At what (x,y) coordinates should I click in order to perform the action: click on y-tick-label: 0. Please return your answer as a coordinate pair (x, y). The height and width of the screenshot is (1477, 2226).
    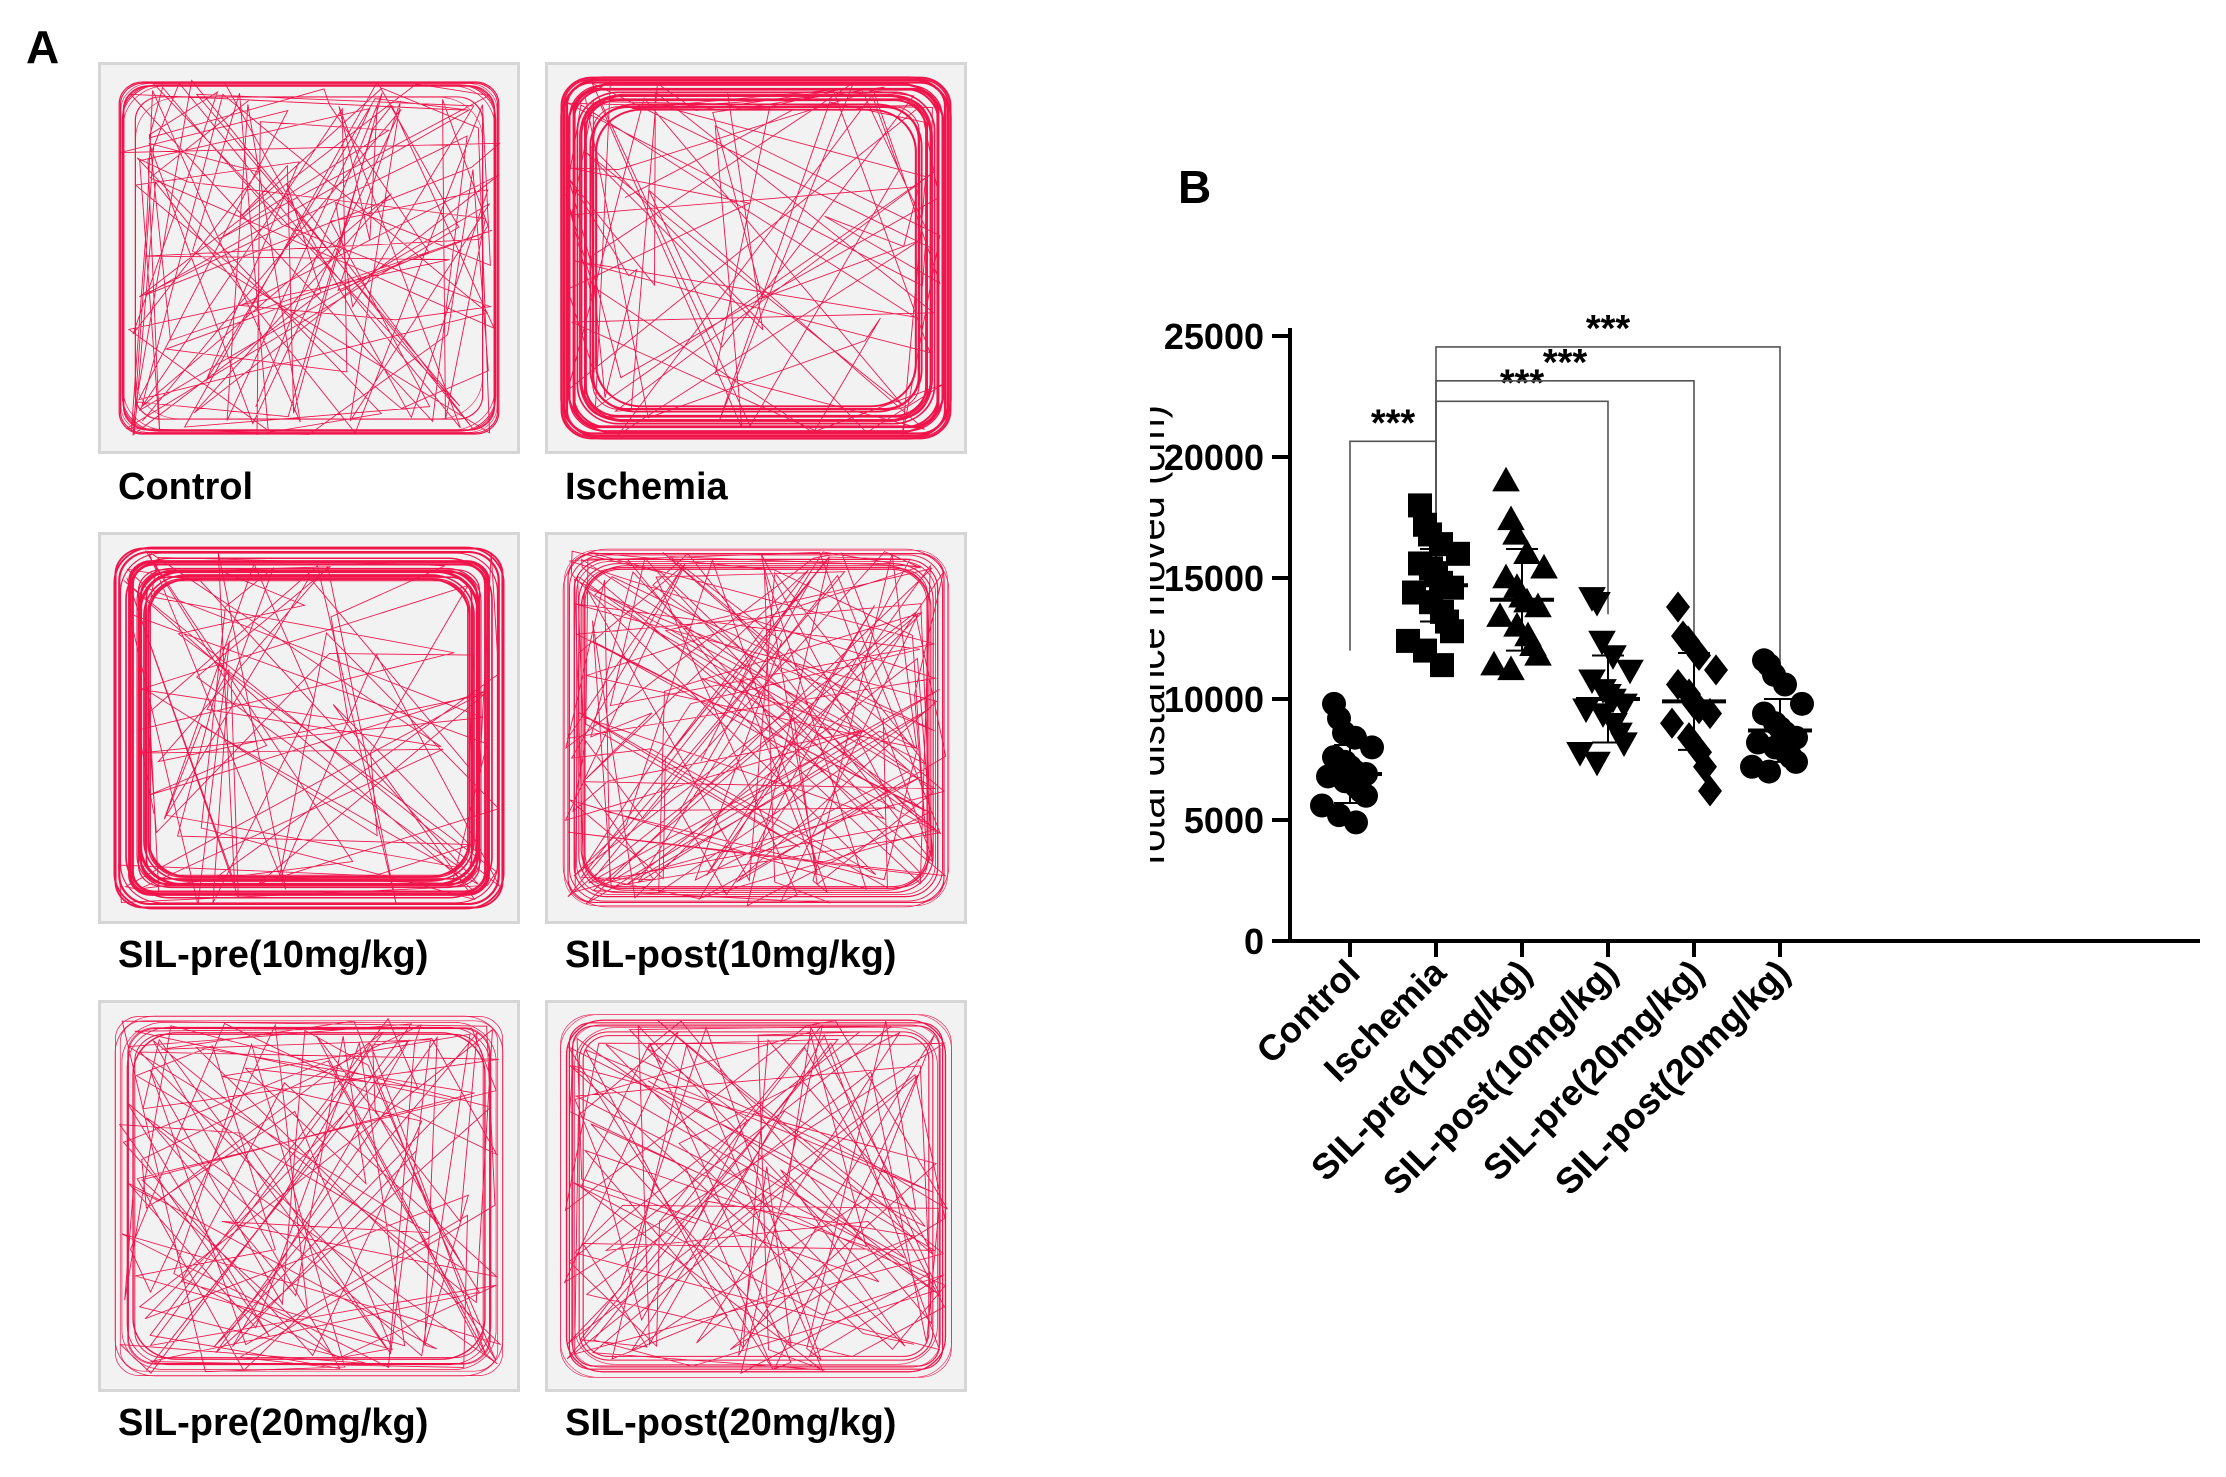
    Looking at the image, I should click on (1254, 941).